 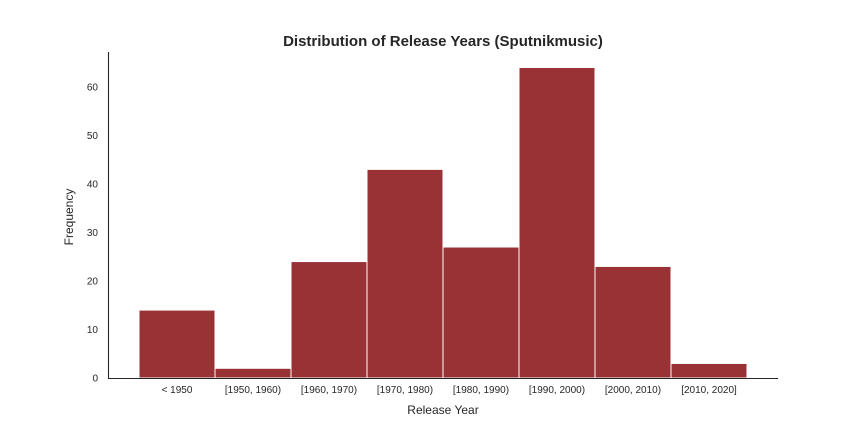 I want to click on x-tick-label: < 1950, so click(x=177, y=390).